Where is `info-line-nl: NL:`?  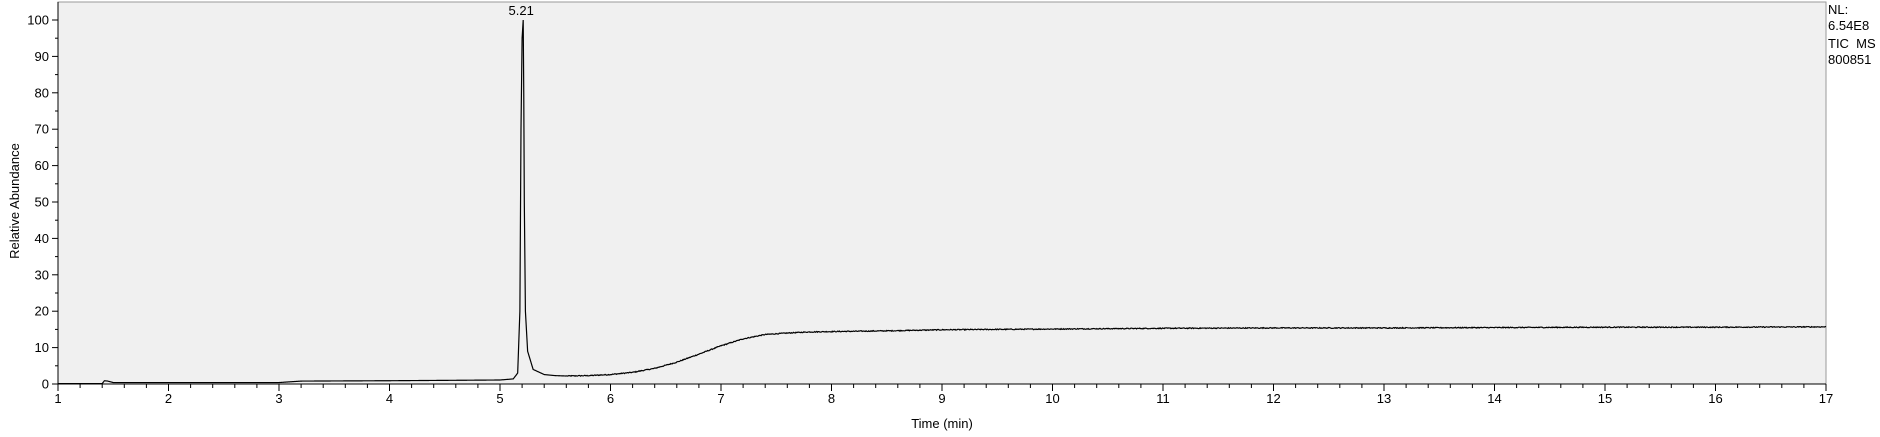
info-line-nl: NL: is located at coordinates (1838, 9).